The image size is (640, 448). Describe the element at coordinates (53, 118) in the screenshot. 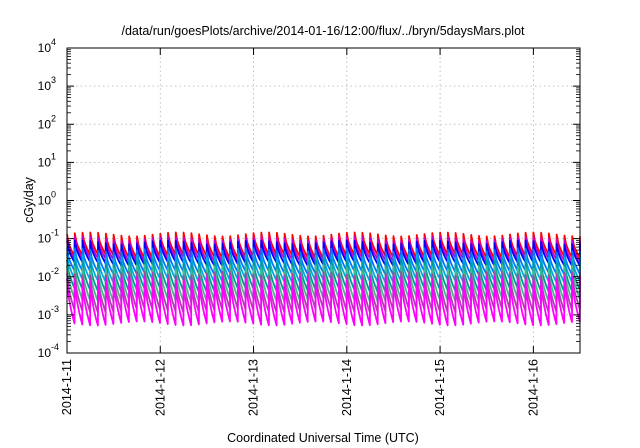

I see `y-tick-exponent: 2` at that location.